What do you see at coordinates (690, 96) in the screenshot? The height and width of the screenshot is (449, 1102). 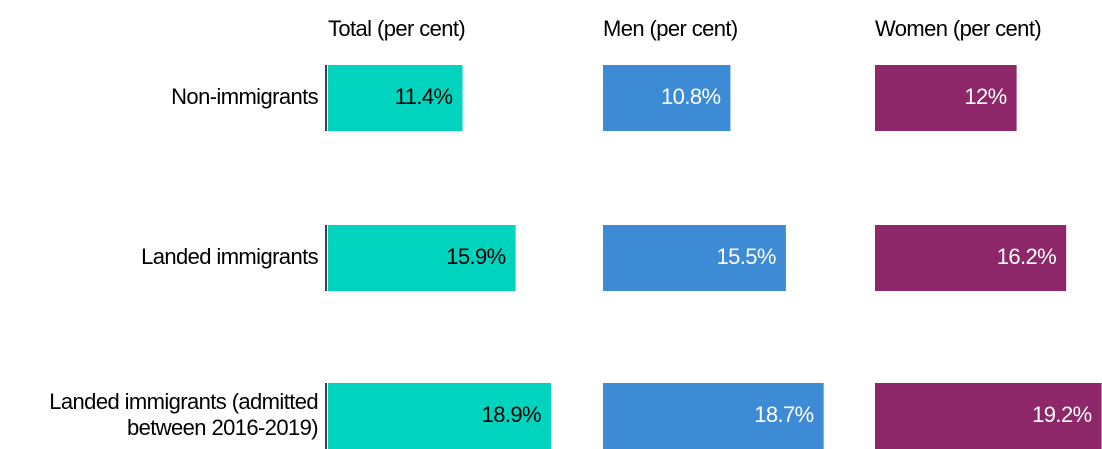 I see `value-label: 10.8%` at bounding box center [690, 96].